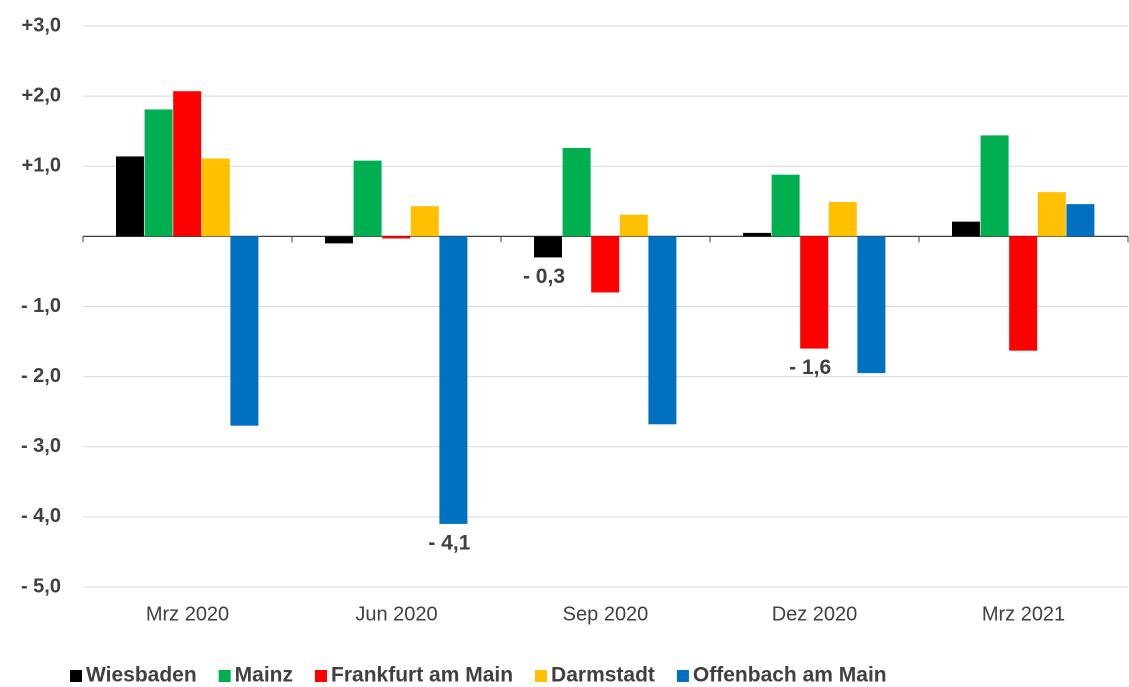 This screenshot has width=1129, height=687. What do you see at coordinates (606, 614) in the screenshot?
I see `x-tick-label: Sep 2020` at bounding box center [606, 614].